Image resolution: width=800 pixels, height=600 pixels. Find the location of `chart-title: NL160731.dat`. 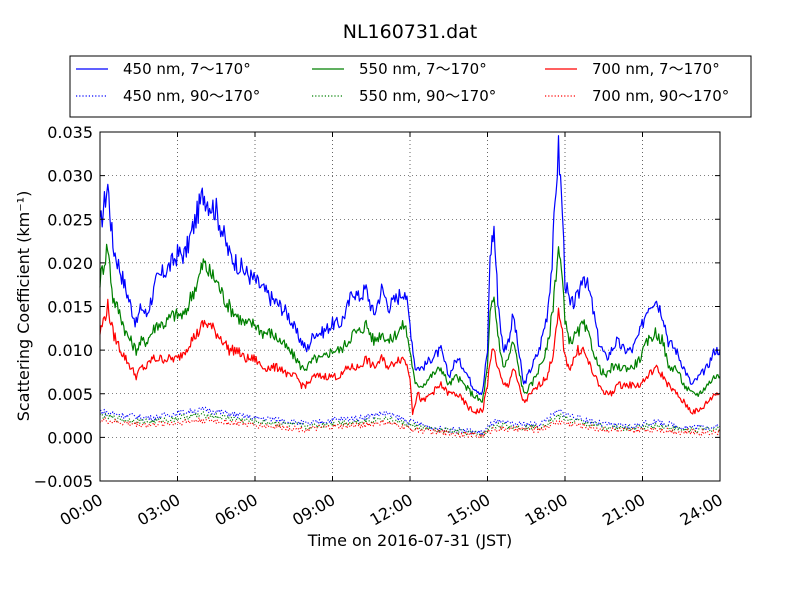

chart-title: NL160731.dat is located at coordinates (410, 32).